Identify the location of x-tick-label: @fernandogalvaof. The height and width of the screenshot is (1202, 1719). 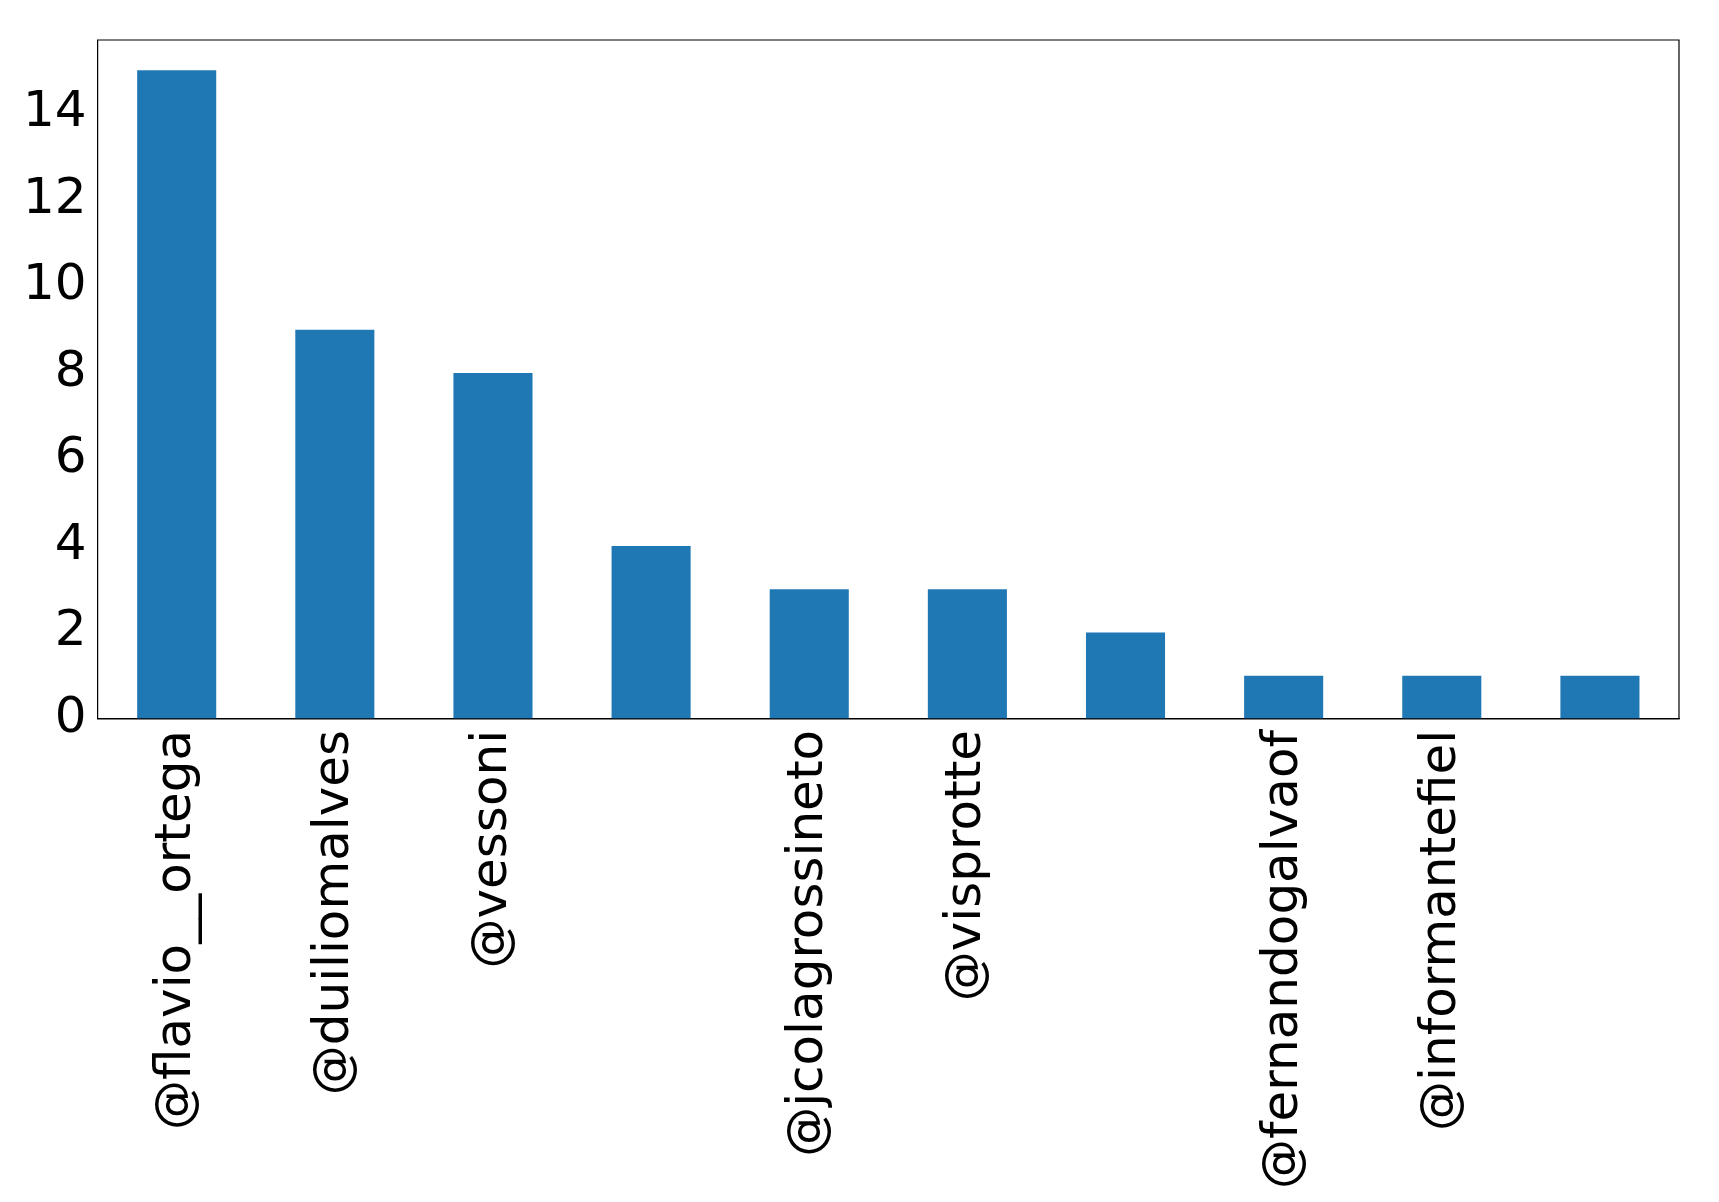
(1279, 959).